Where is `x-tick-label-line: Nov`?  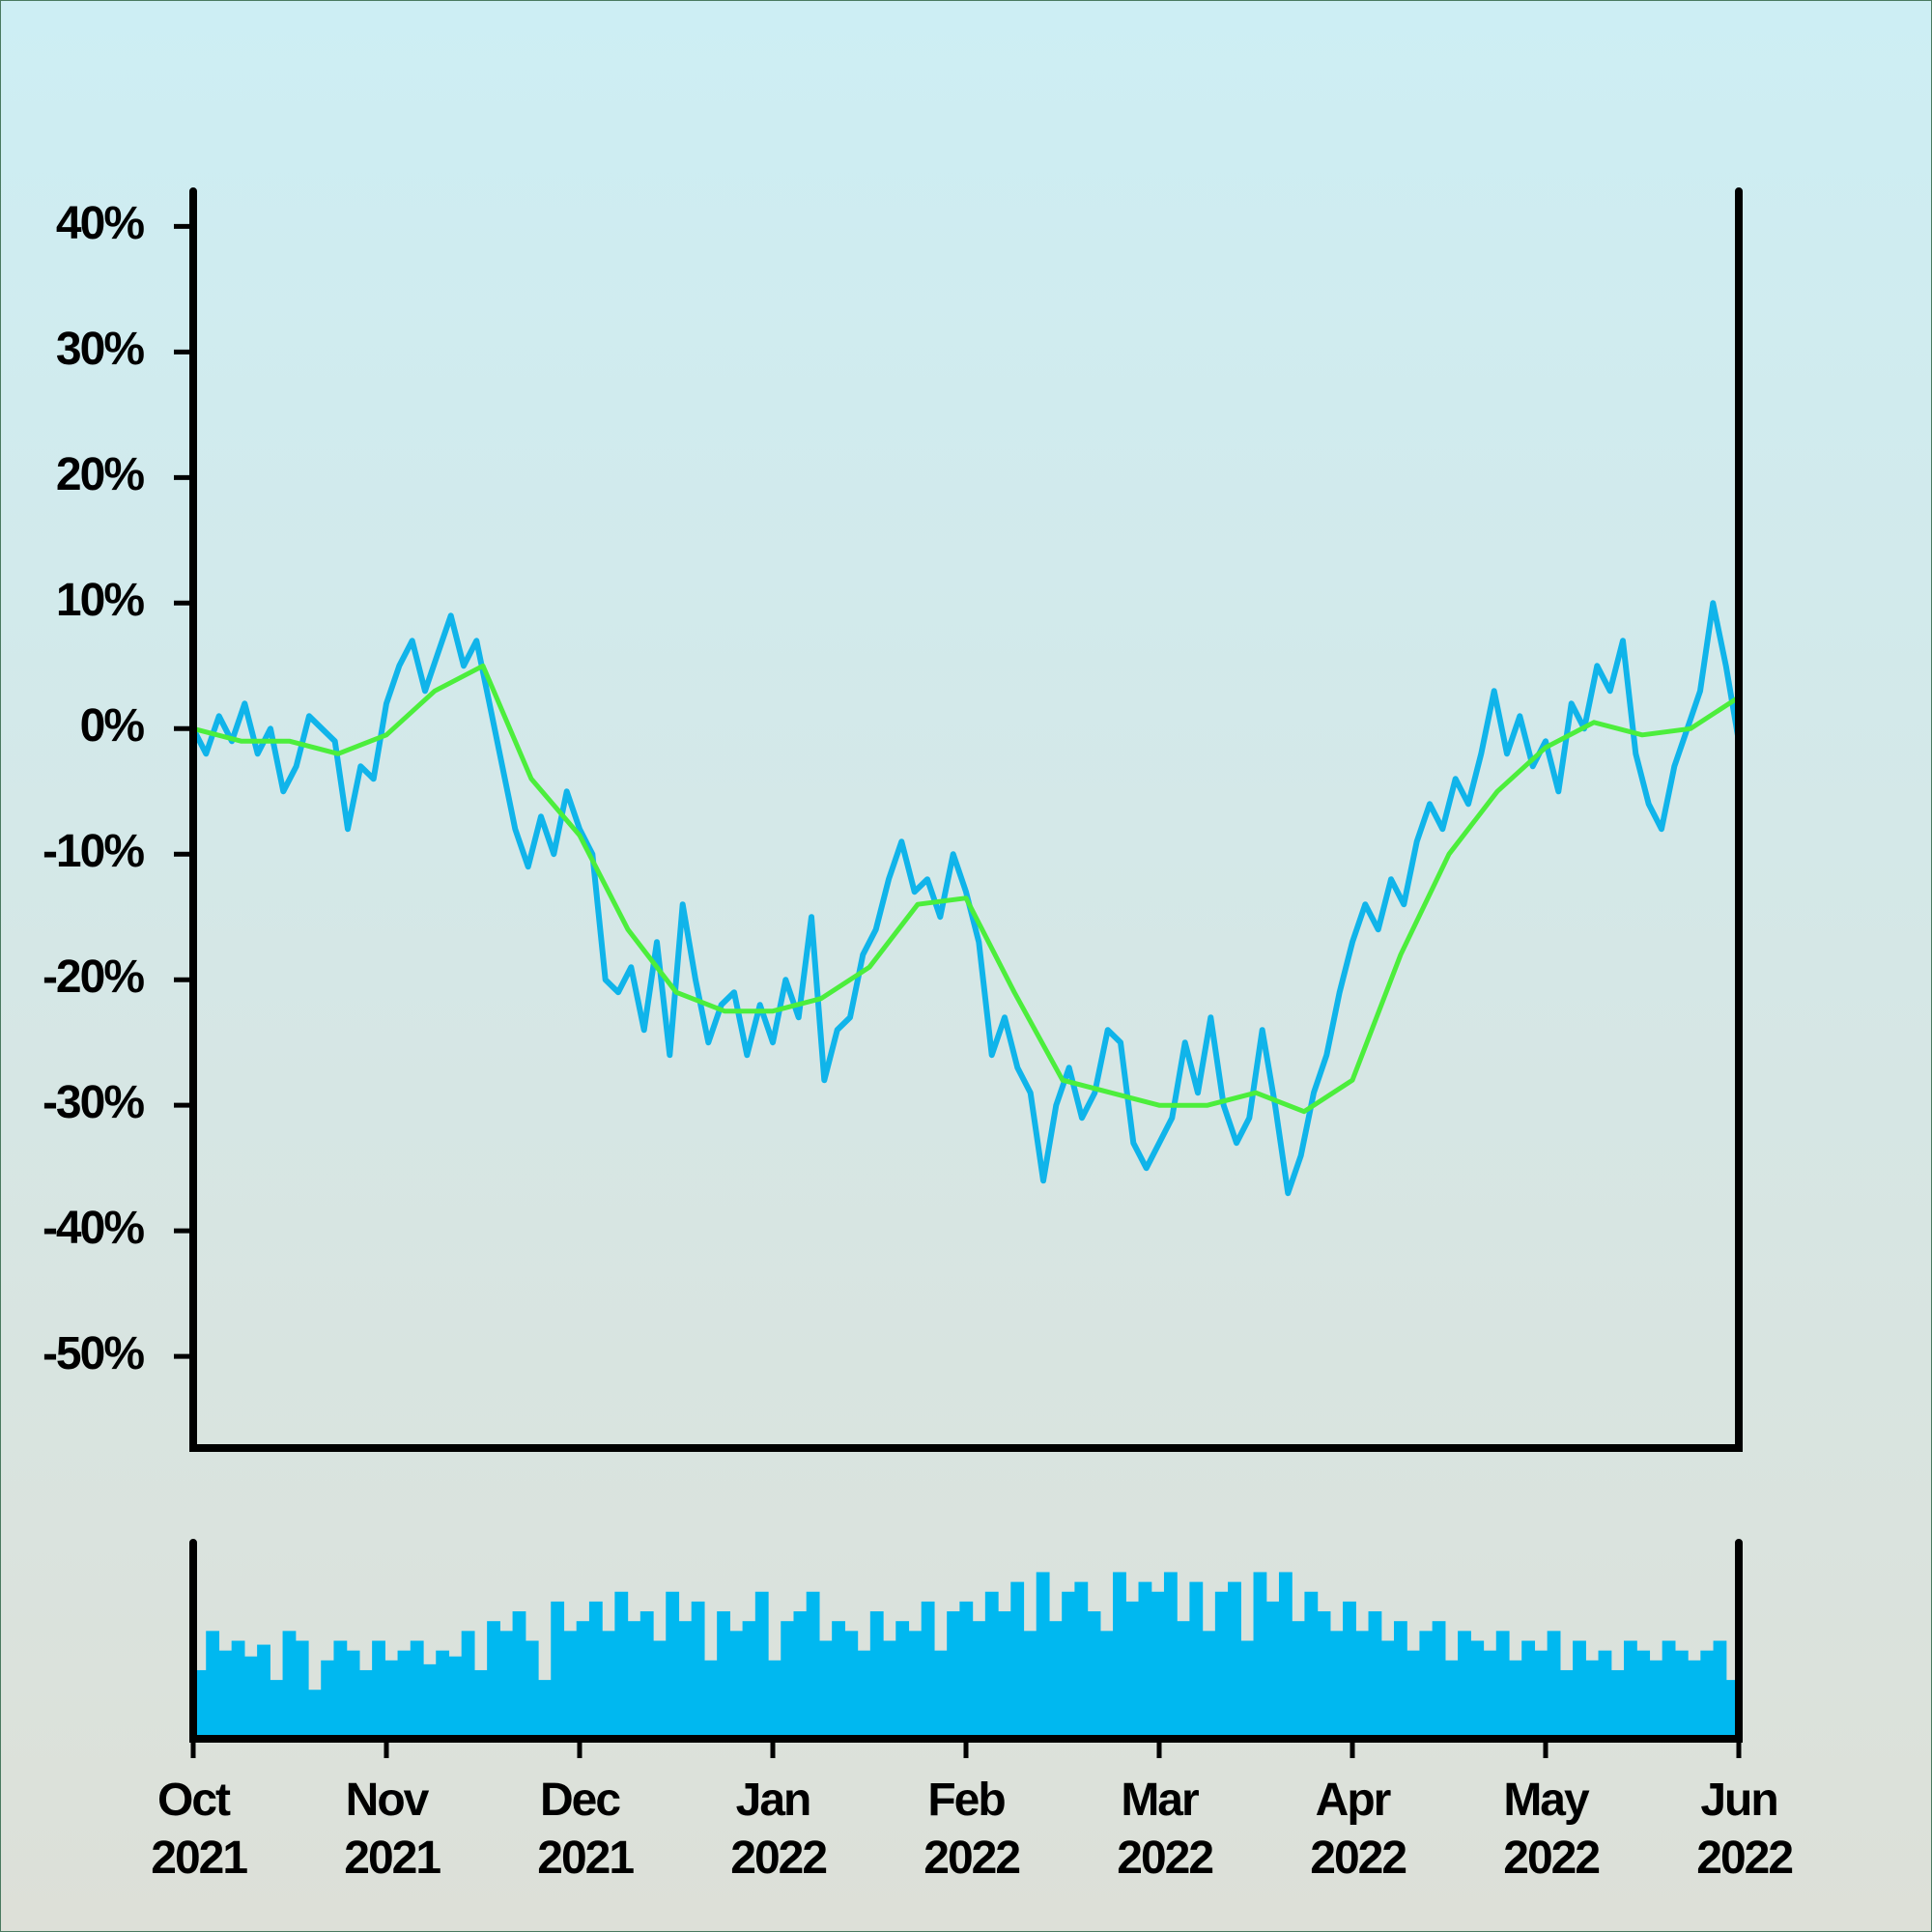
x-tick-label-line: Nov is located at coordinates (388, 1800).